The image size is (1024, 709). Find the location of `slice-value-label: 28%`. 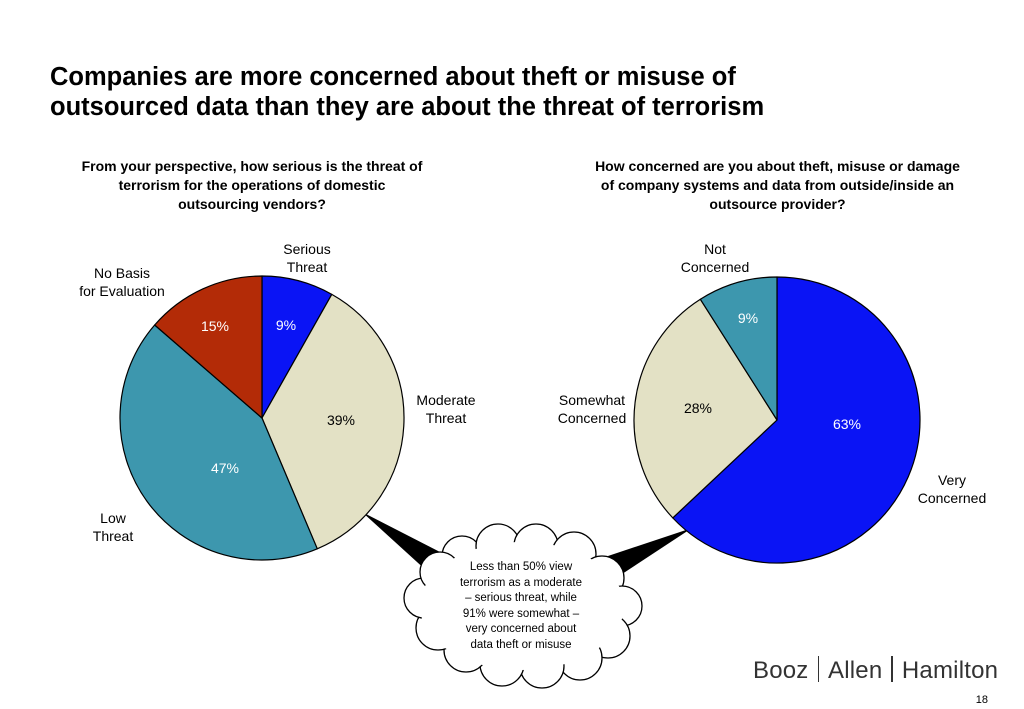

slice-value-label: 28% is located at coordinates (698, 408).